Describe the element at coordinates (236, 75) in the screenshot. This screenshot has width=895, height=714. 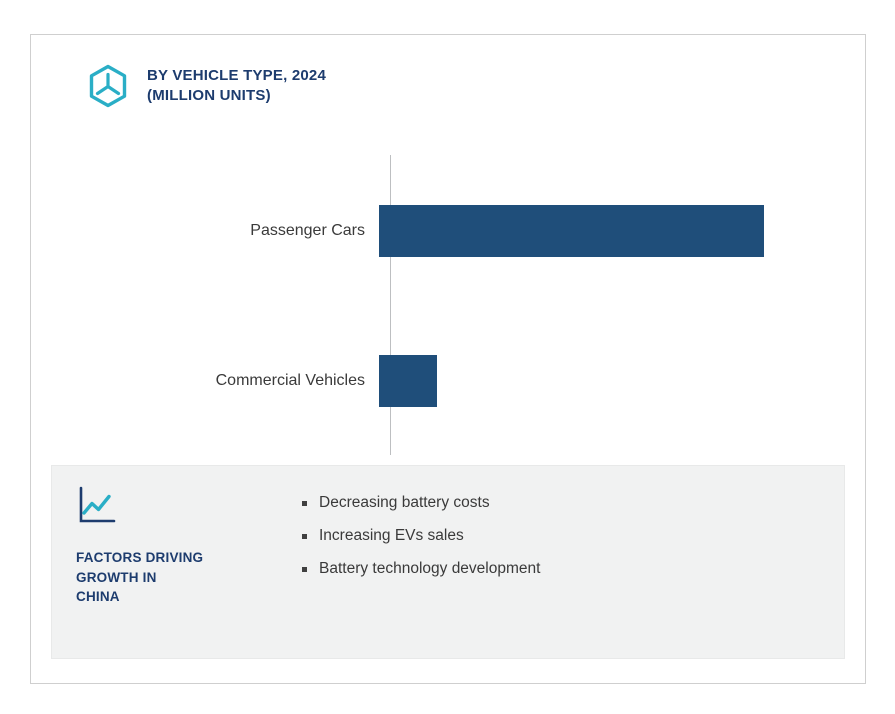
I see `chart-title-line1: BY VEHICLE TYPE, 2024` at that location.